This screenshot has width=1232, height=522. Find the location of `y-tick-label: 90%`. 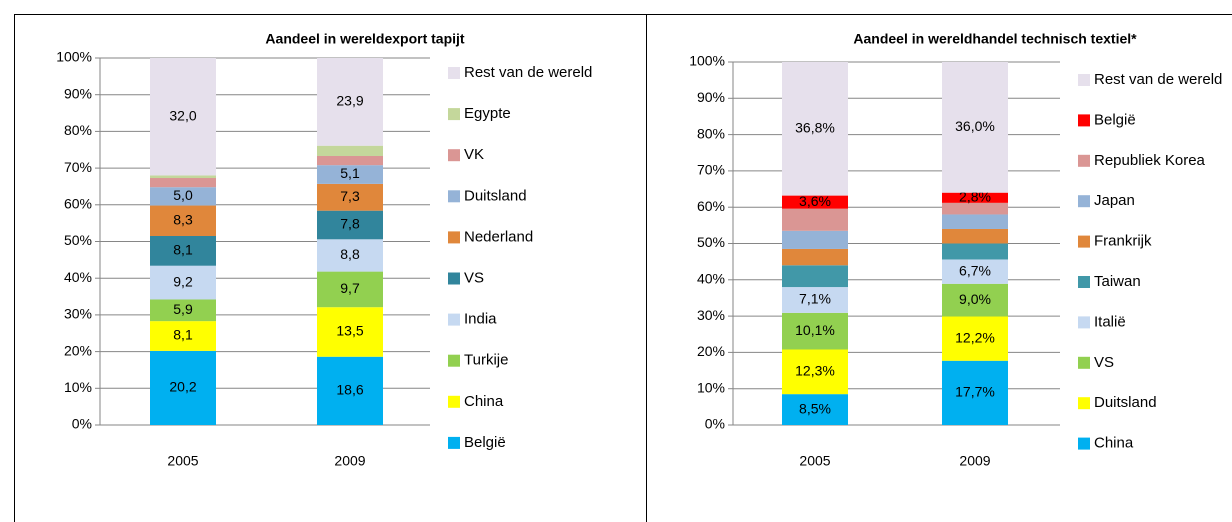

y-tick-label: 90% is located at coordinates (711, 97).